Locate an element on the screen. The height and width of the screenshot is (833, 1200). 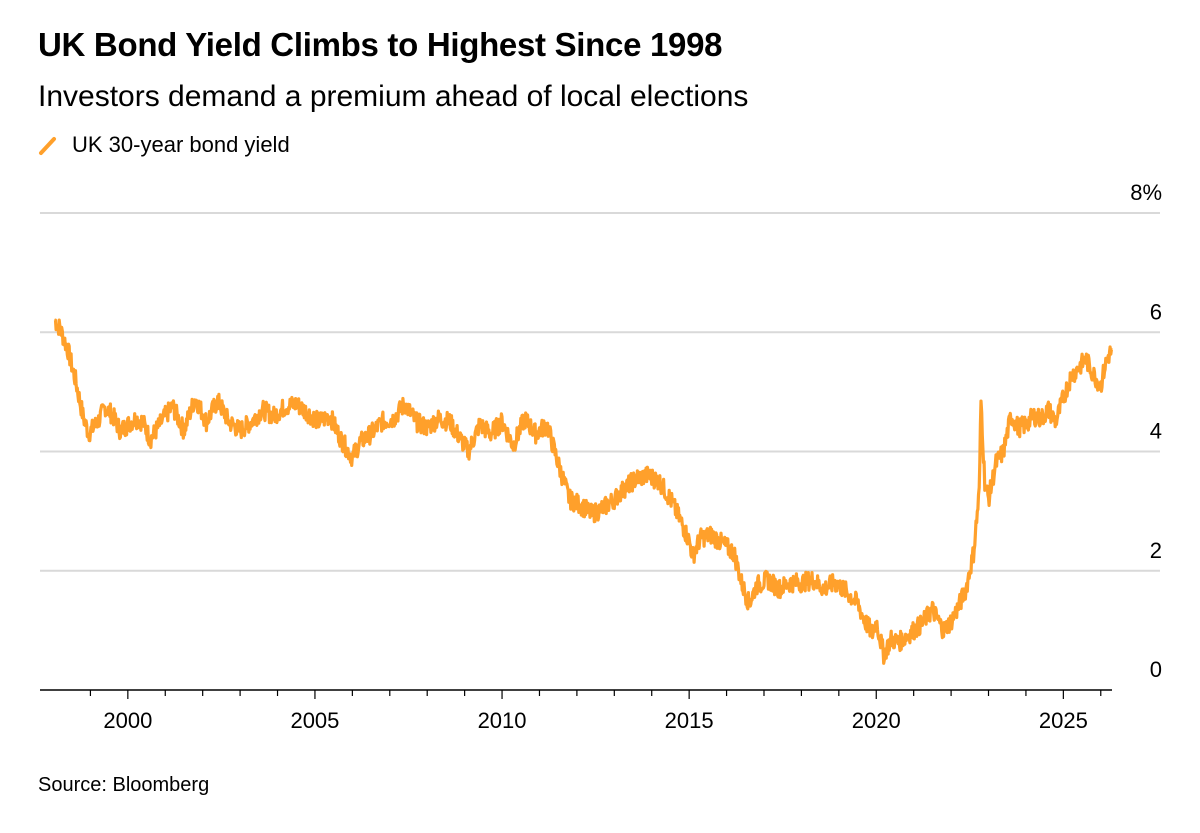
x-tick-label: 2025 is located at coordinates (1063, 720).